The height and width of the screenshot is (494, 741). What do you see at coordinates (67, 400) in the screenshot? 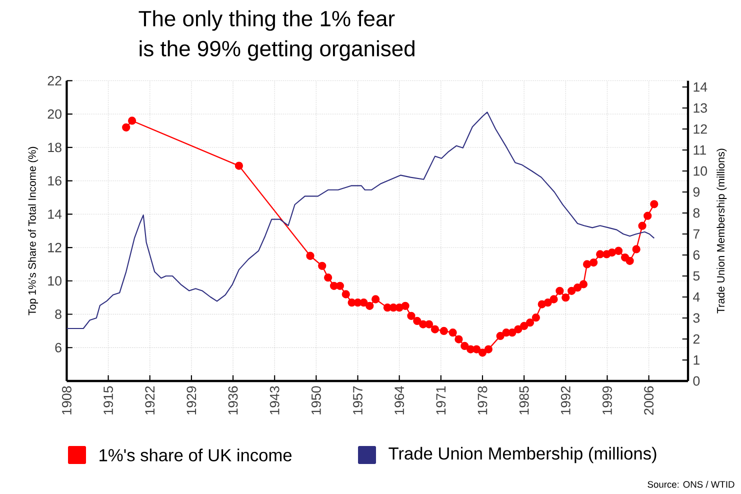
I see `x-tick-label: 1908` at bounding box center [67, 400].